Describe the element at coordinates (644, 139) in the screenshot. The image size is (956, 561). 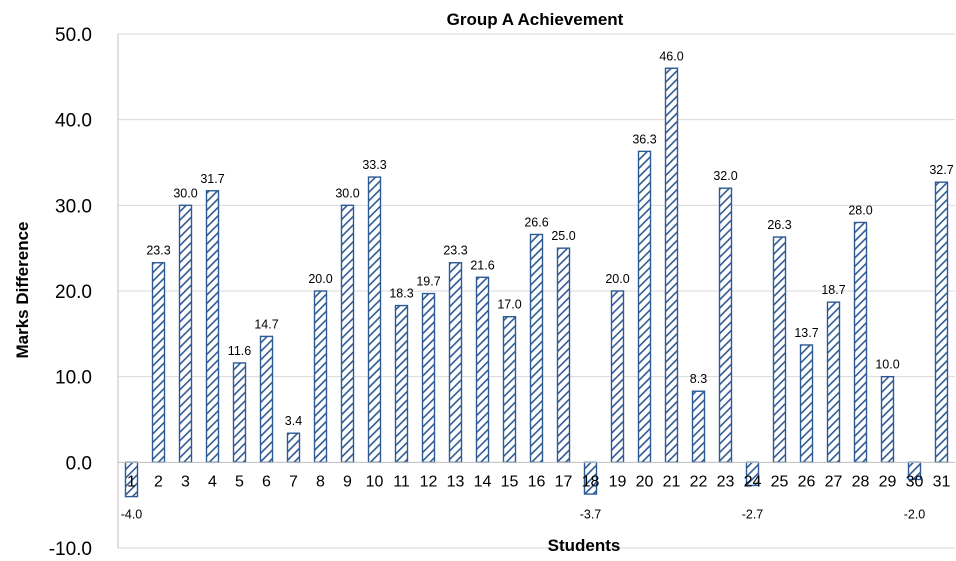
I see `data-label: 36.3` at that location.